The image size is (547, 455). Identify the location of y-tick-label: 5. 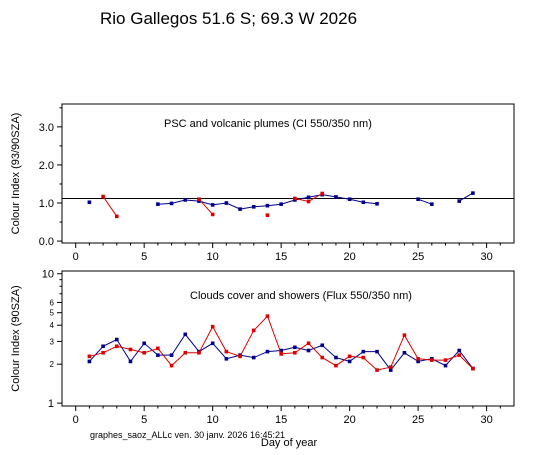
(52, 313).